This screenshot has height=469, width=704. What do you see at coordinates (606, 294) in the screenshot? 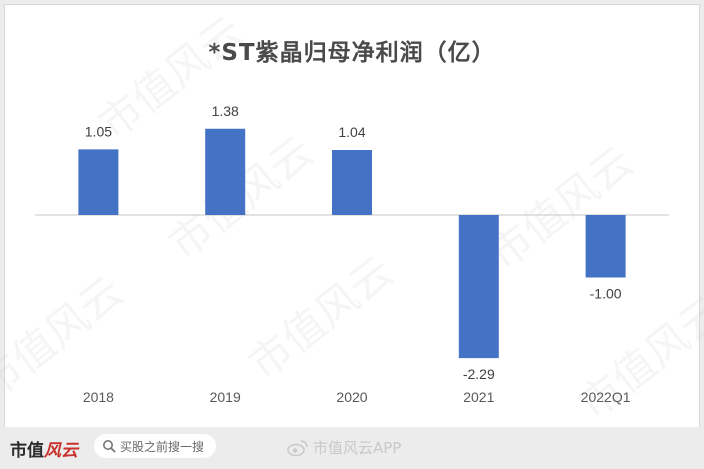
I see `data-label-2022Q1: -1.00` at bounding box center [606, 294].